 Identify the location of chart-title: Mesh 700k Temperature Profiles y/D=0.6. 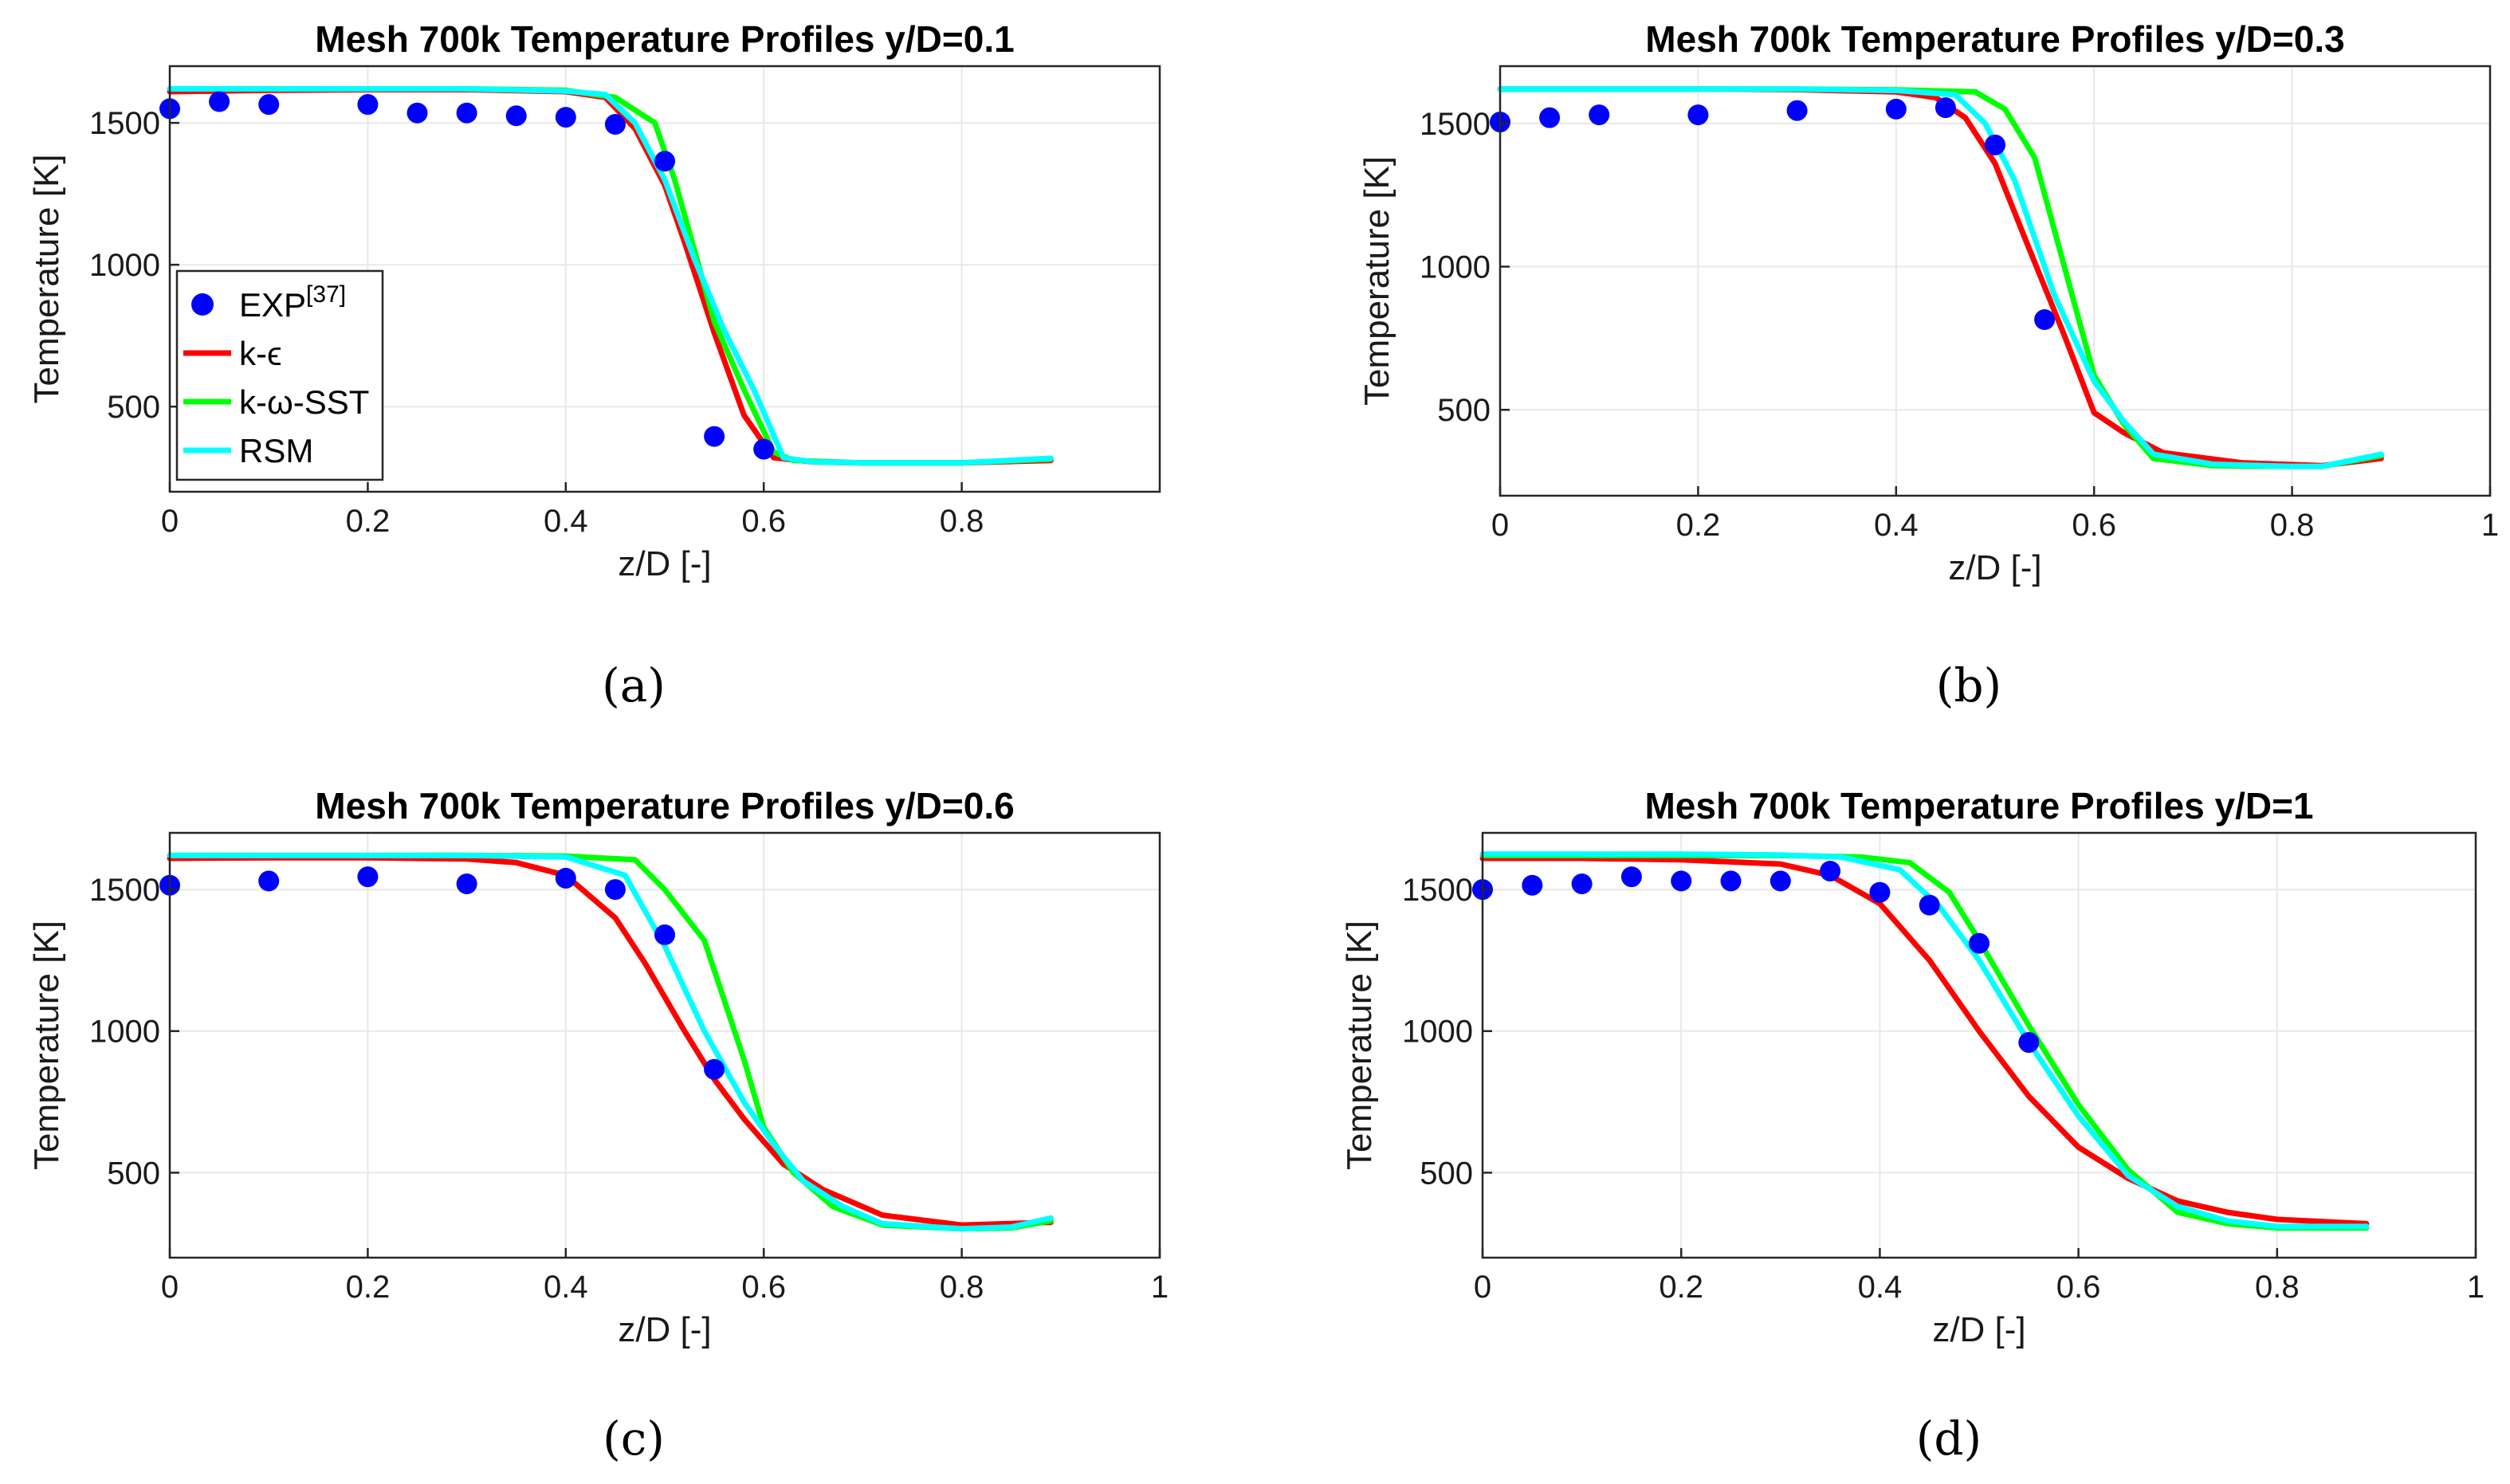
(664, 805).